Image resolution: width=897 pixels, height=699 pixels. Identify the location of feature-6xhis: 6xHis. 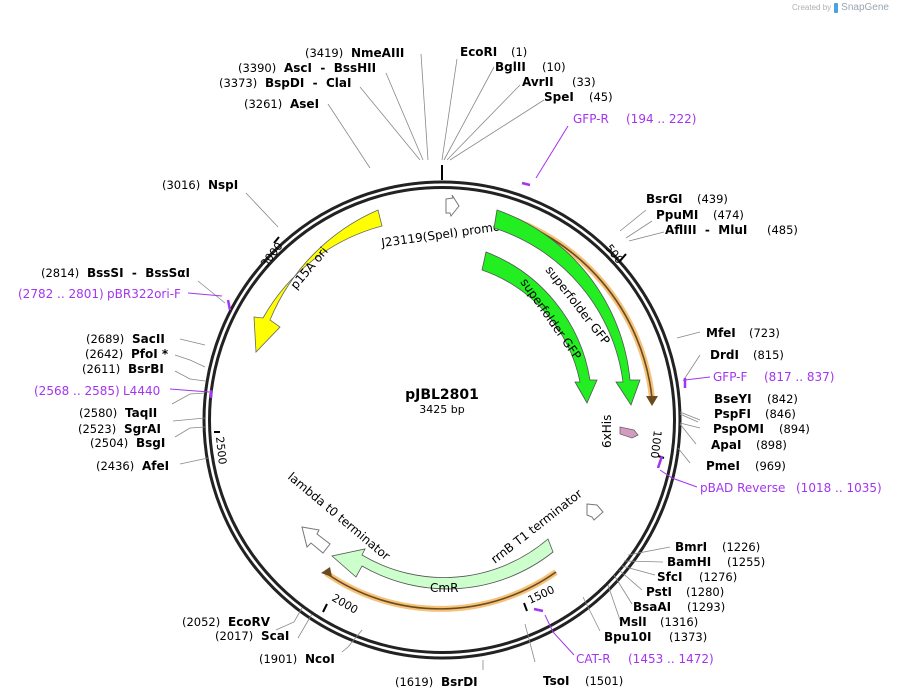
(619, 431).